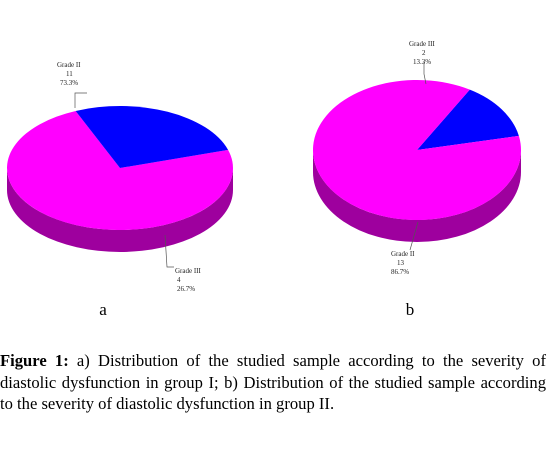 This screenshot has height=450, width=552. I want to click on pie-b-percent-grade-iii: 13.3%, so click(422, 62).